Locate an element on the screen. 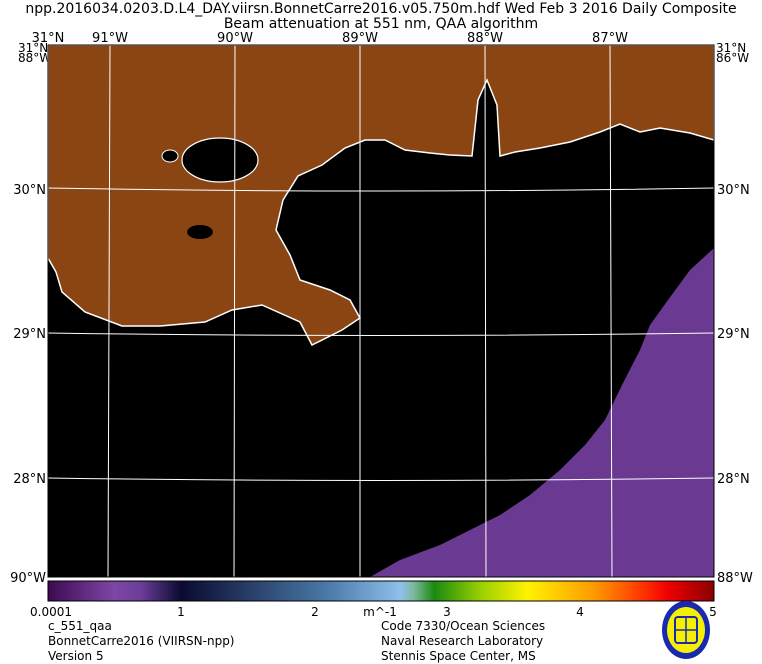  lat-label-left: 29°N is located at coordinates (29, 334).